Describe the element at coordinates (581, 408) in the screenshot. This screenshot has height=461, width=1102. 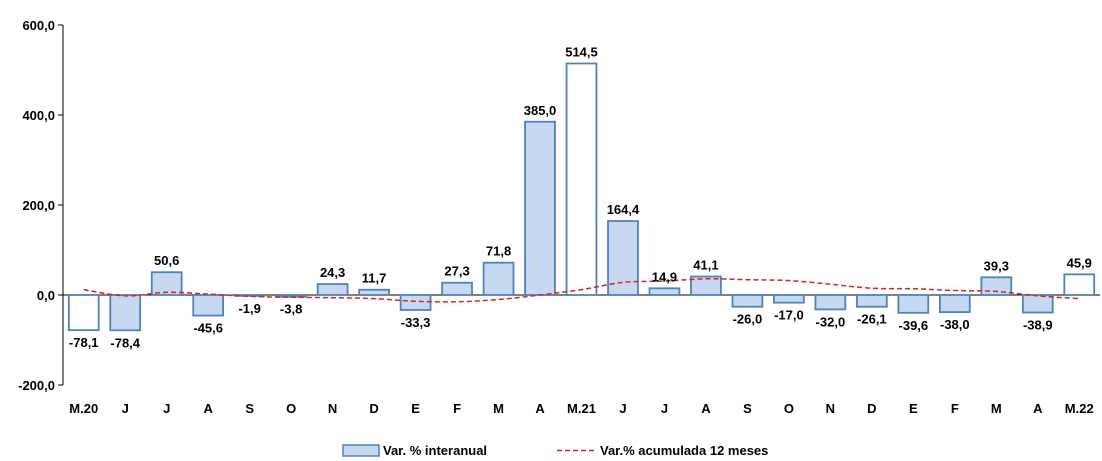
I see `x-tick-label: M.21` at that location.